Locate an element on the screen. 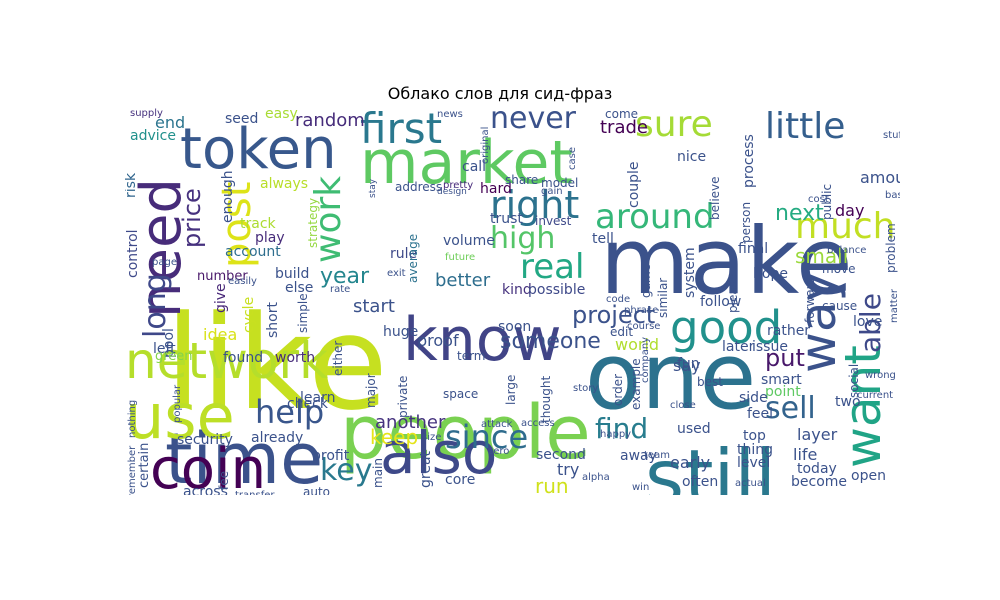  word-call: call is located at coordinates (474, 167).